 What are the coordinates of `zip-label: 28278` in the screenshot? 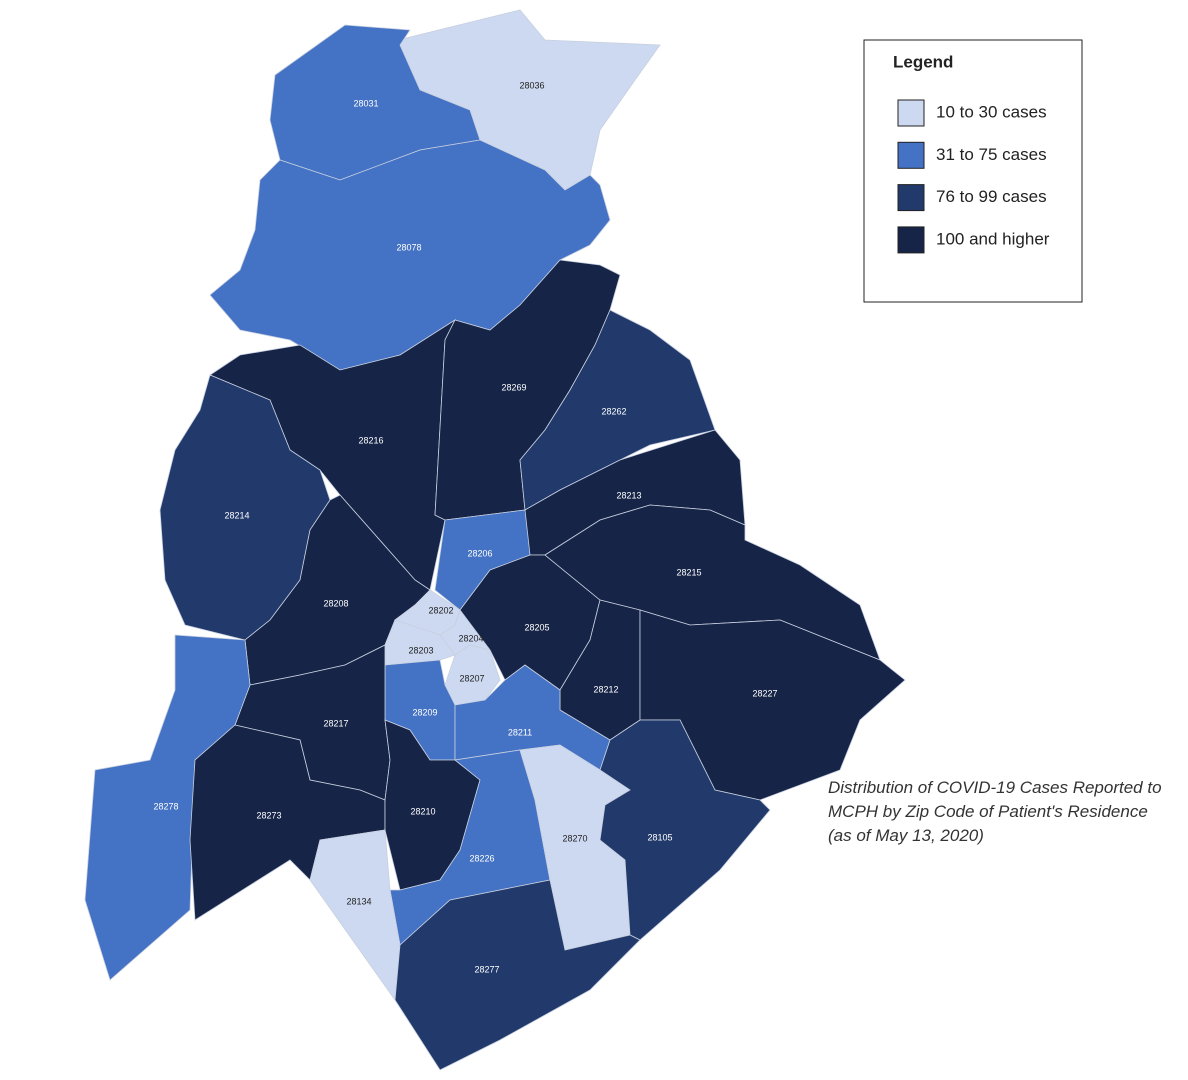 It's located at (165, 806).